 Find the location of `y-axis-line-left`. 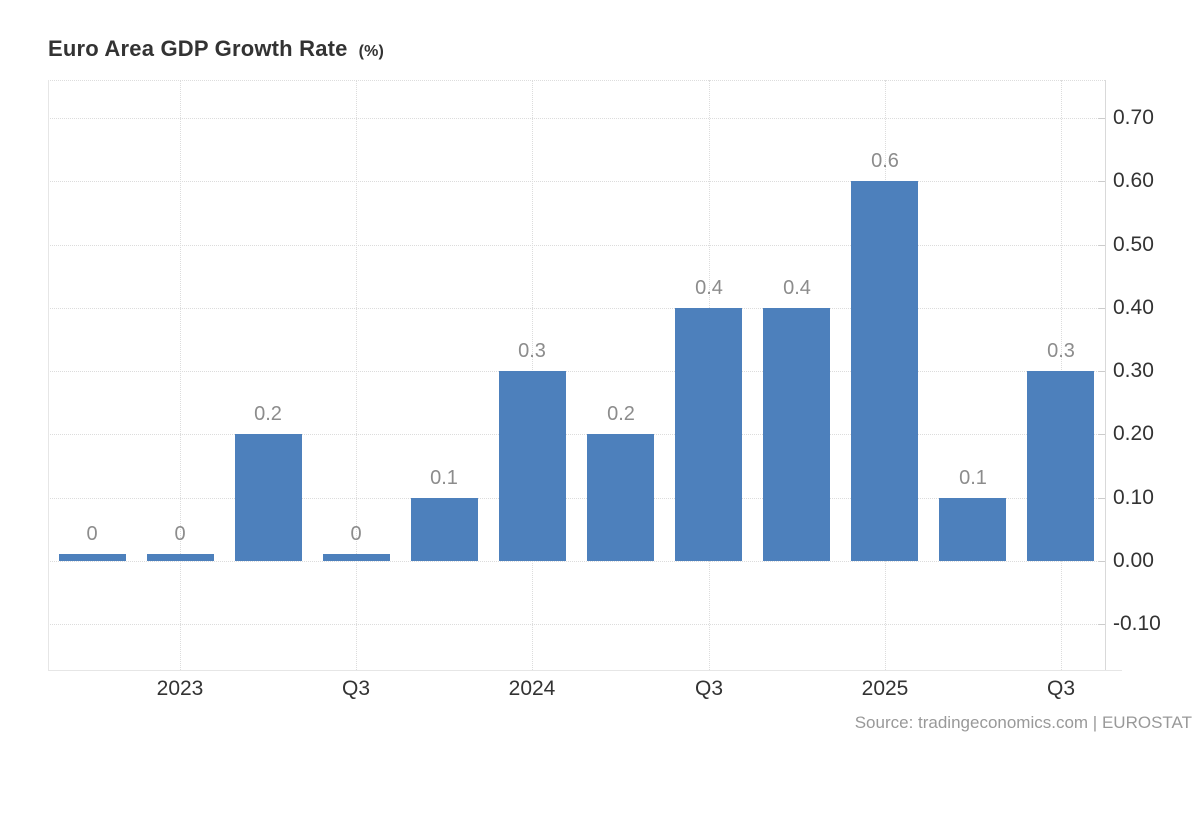

y-axis-line-left is located at coordinates (48, 375).